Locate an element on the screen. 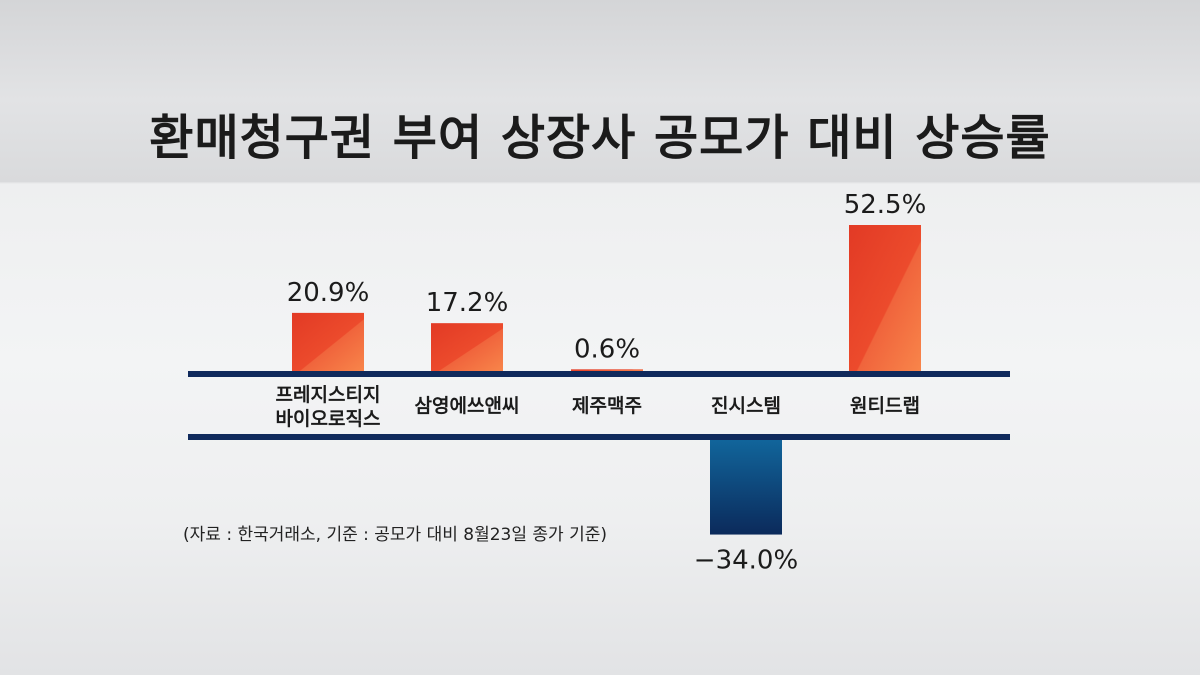 This screenshot has height=675, width=1200. value-label-4: −34.0% is located at coordinates (746, 561).